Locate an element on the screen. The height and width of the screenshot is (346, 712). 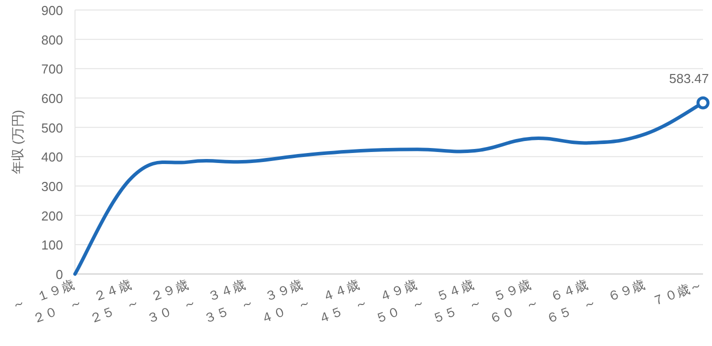
y-tick-label: 100 is located at coordinates (52, 245).